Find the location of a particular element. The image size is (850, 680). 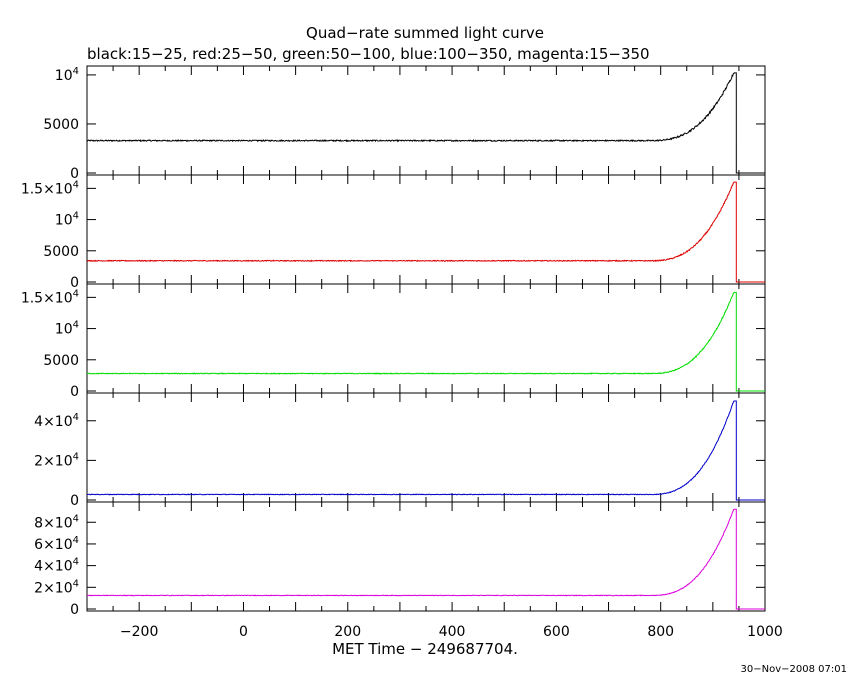

x-tick-label: 400 is located at coordinates (452, 632).